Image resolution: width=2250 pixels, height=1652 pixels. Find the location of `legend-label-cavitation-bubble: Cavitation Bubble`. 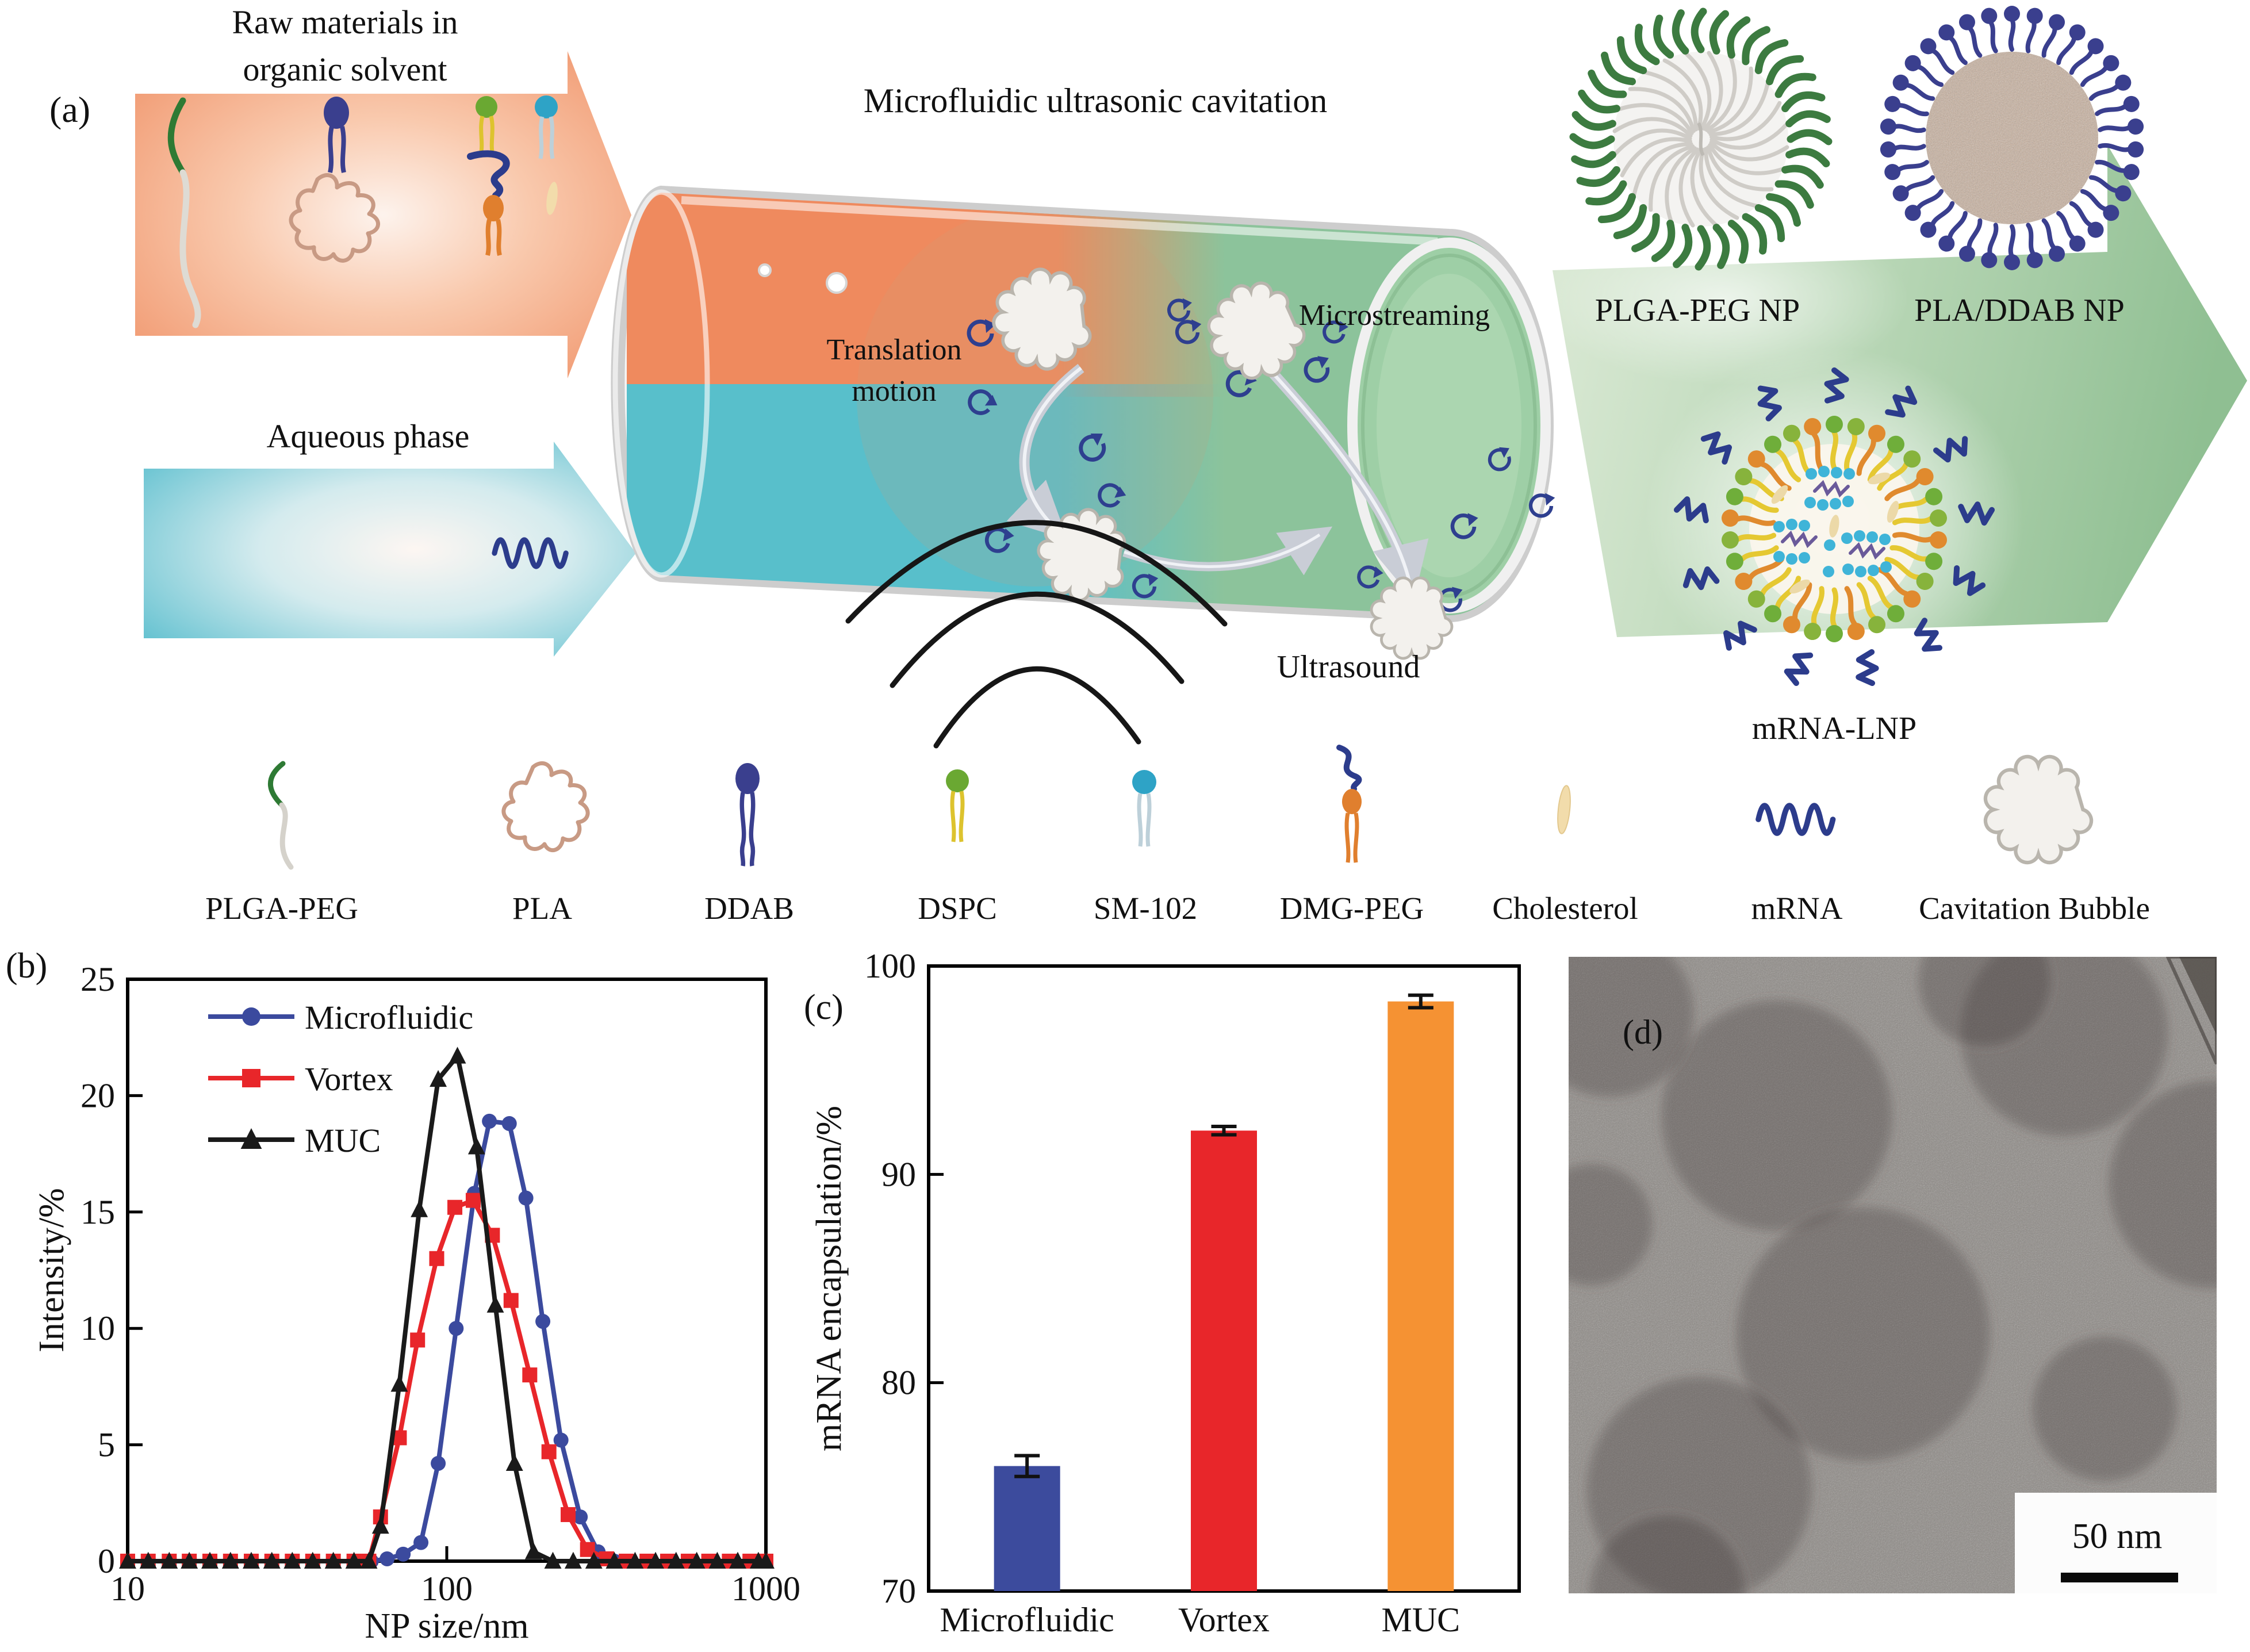

legend-label-cavitation-bubble: Cavitation Bubble is located at coordinates (2034, 909).